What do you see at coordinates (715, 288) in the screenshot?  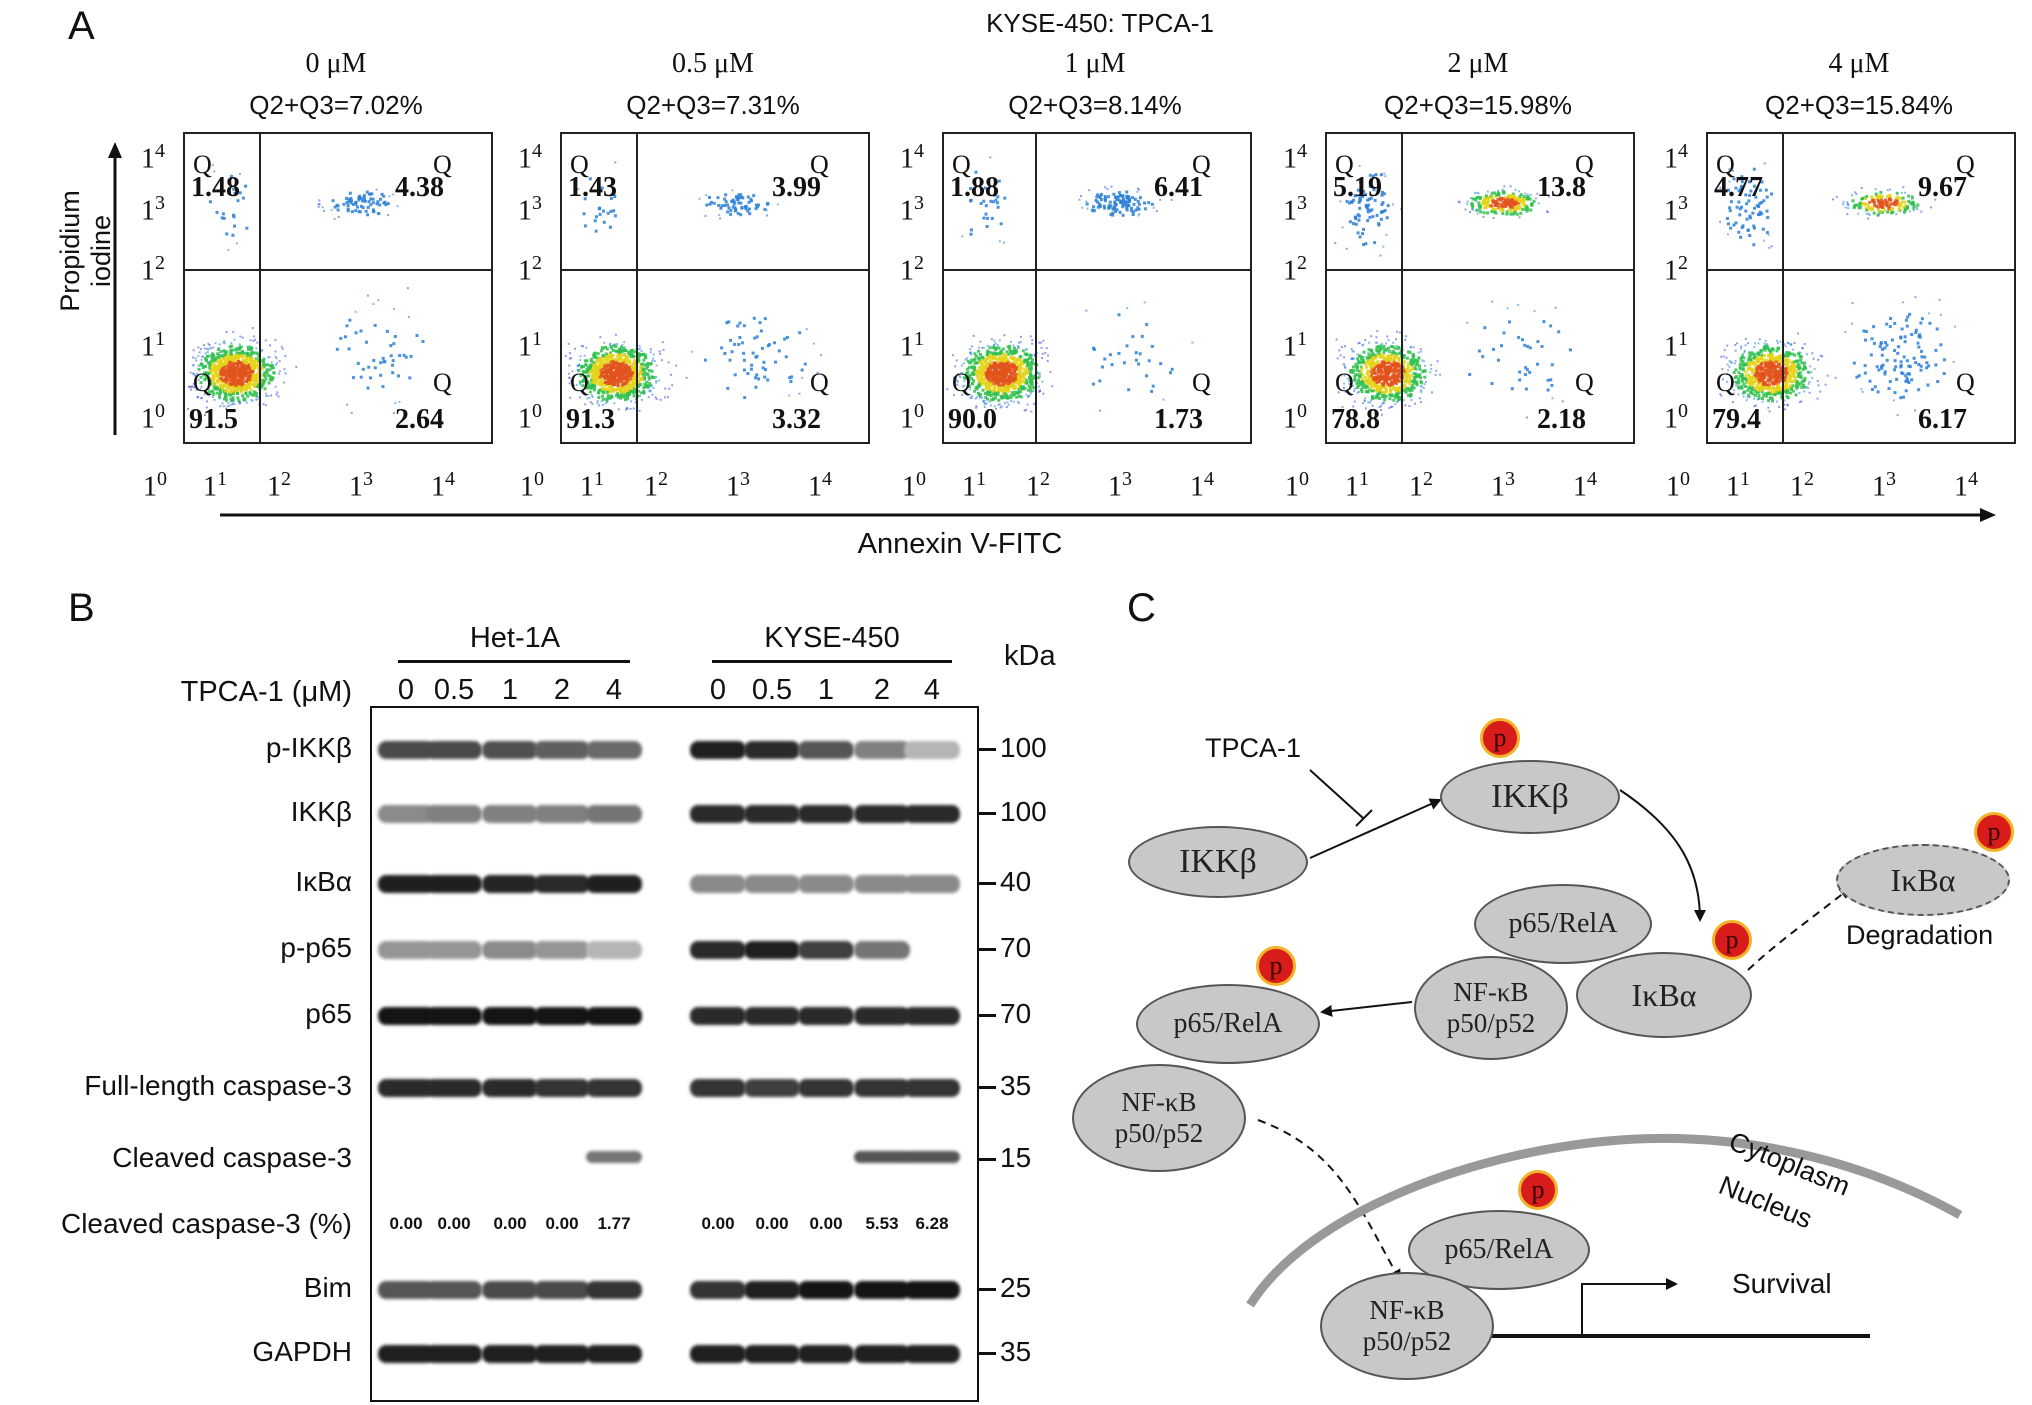 I see `flow-plot: Q 1.43 Q 3.99 Q 91.3 Q 3.32` at bounding box center [715, 288].